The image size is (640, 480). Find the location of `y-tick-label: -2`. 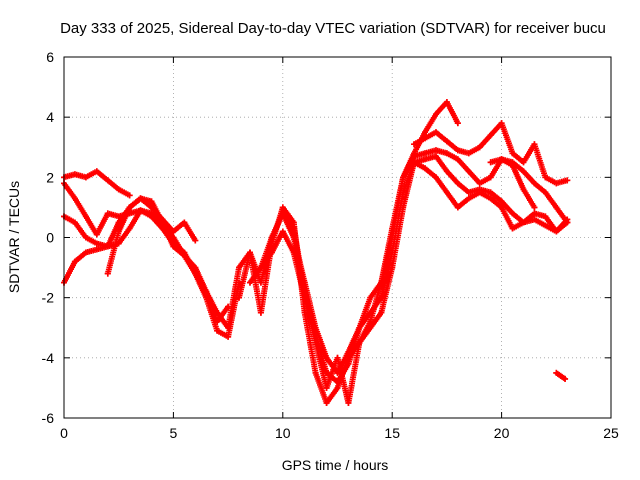

y-tick-label: -2 is located at coordinates (48, 298).